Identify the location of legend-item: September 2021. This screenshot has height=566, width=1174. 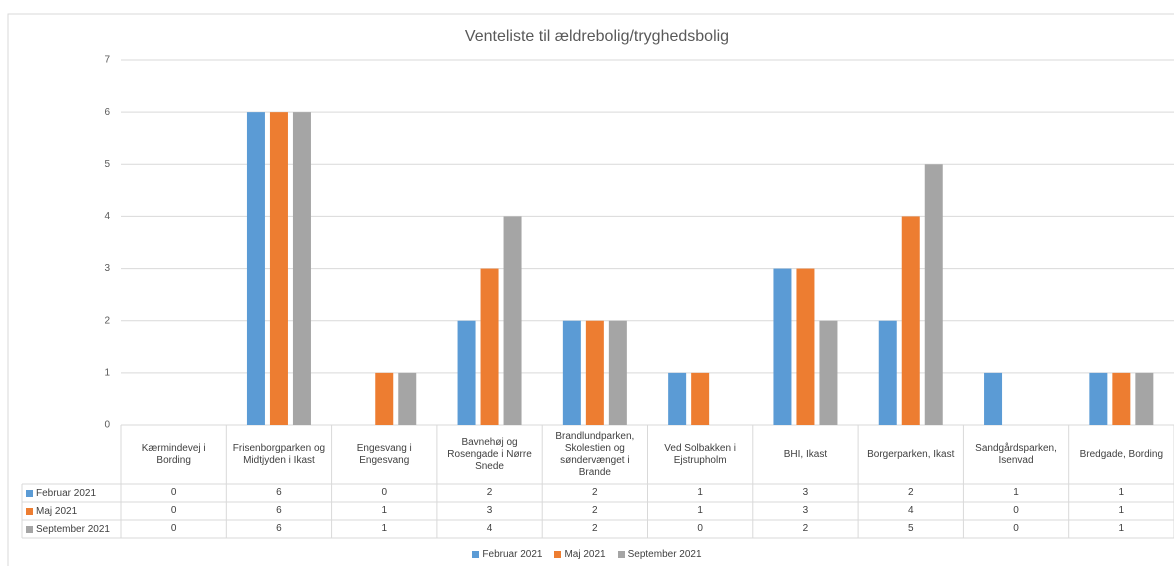
(659, 554).